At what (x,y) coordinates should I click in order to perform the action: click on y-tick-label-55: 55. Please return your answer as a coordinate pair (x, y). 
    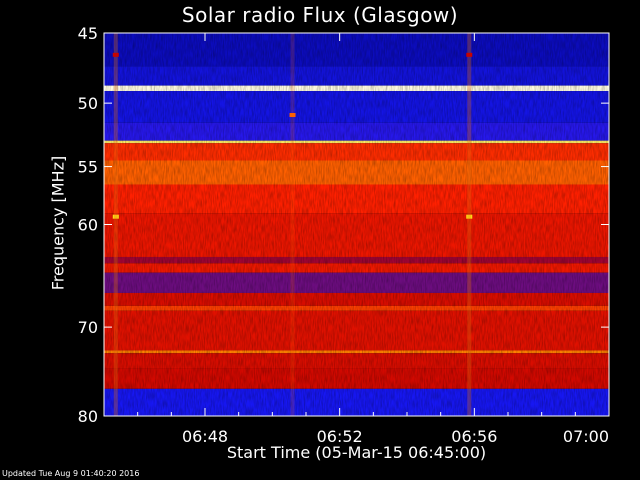
    Looking at the image, I should click on (88, 167).